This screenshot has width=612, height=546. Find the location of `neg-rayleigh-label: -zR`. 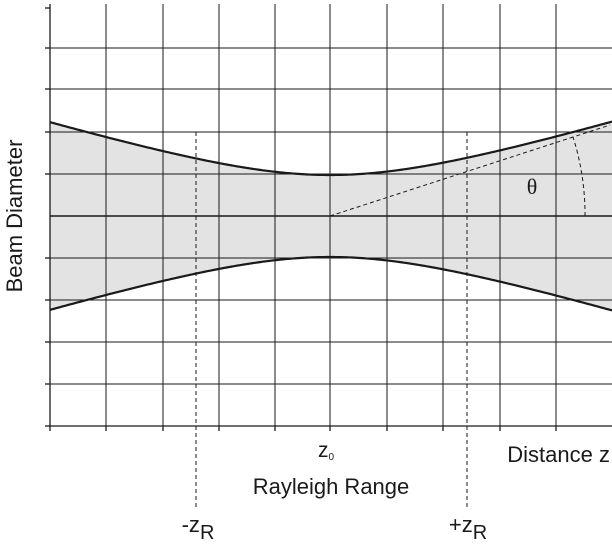

neg-rayleigh-label: -zR is located at coordinates (198, 528).